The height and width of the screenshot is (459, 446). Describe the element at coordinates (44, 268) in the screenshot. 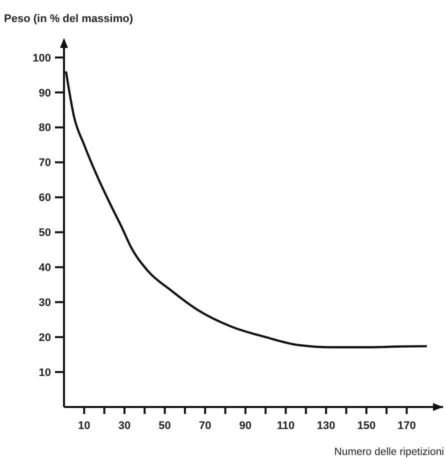

I see `y-tick-label: 40` at that location.